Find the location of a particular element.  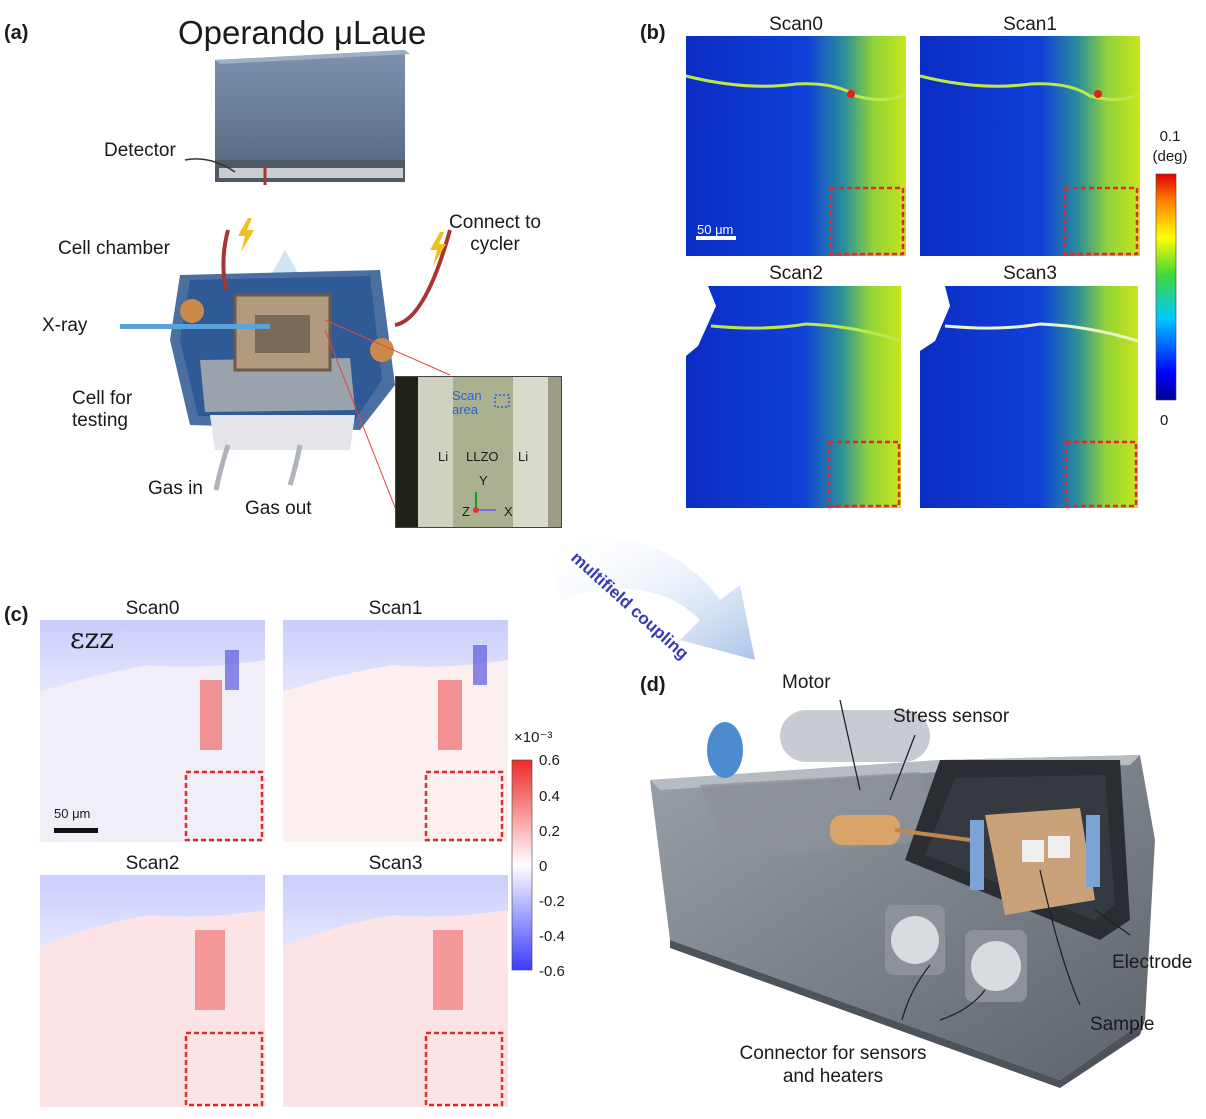

epsilon-zz-symbol: εzz is located at coordinates (92, 638).